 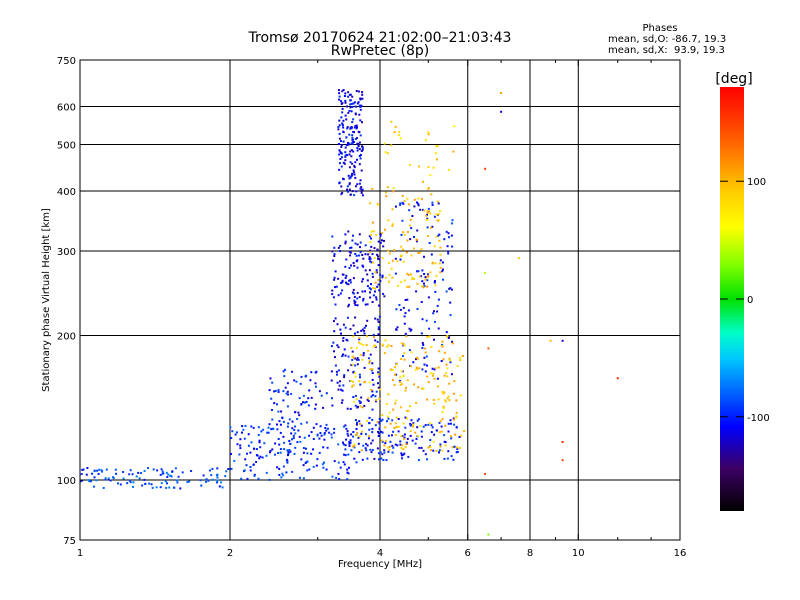 What do you see at coordinates (468, 553) in the screenshot?
I see `x-tick-label: 6` at bounding box center [468, 553].